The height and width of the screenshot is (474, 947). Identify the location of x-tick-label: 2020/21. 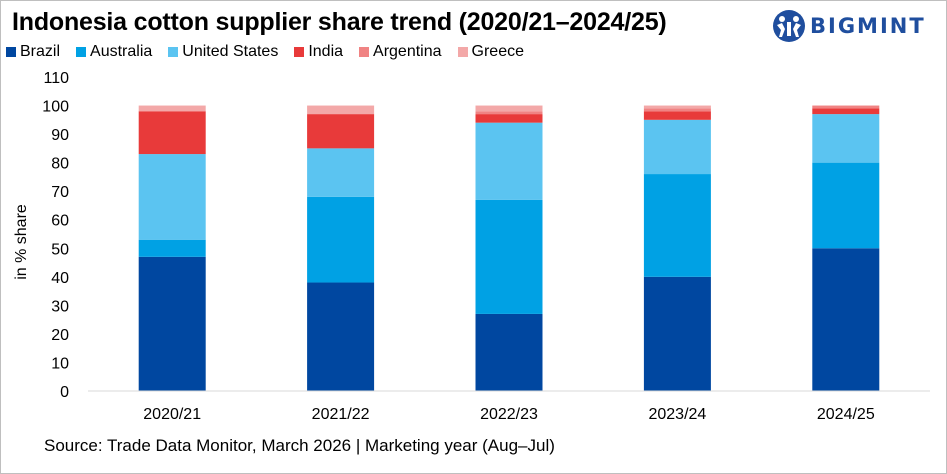
(172, 414).